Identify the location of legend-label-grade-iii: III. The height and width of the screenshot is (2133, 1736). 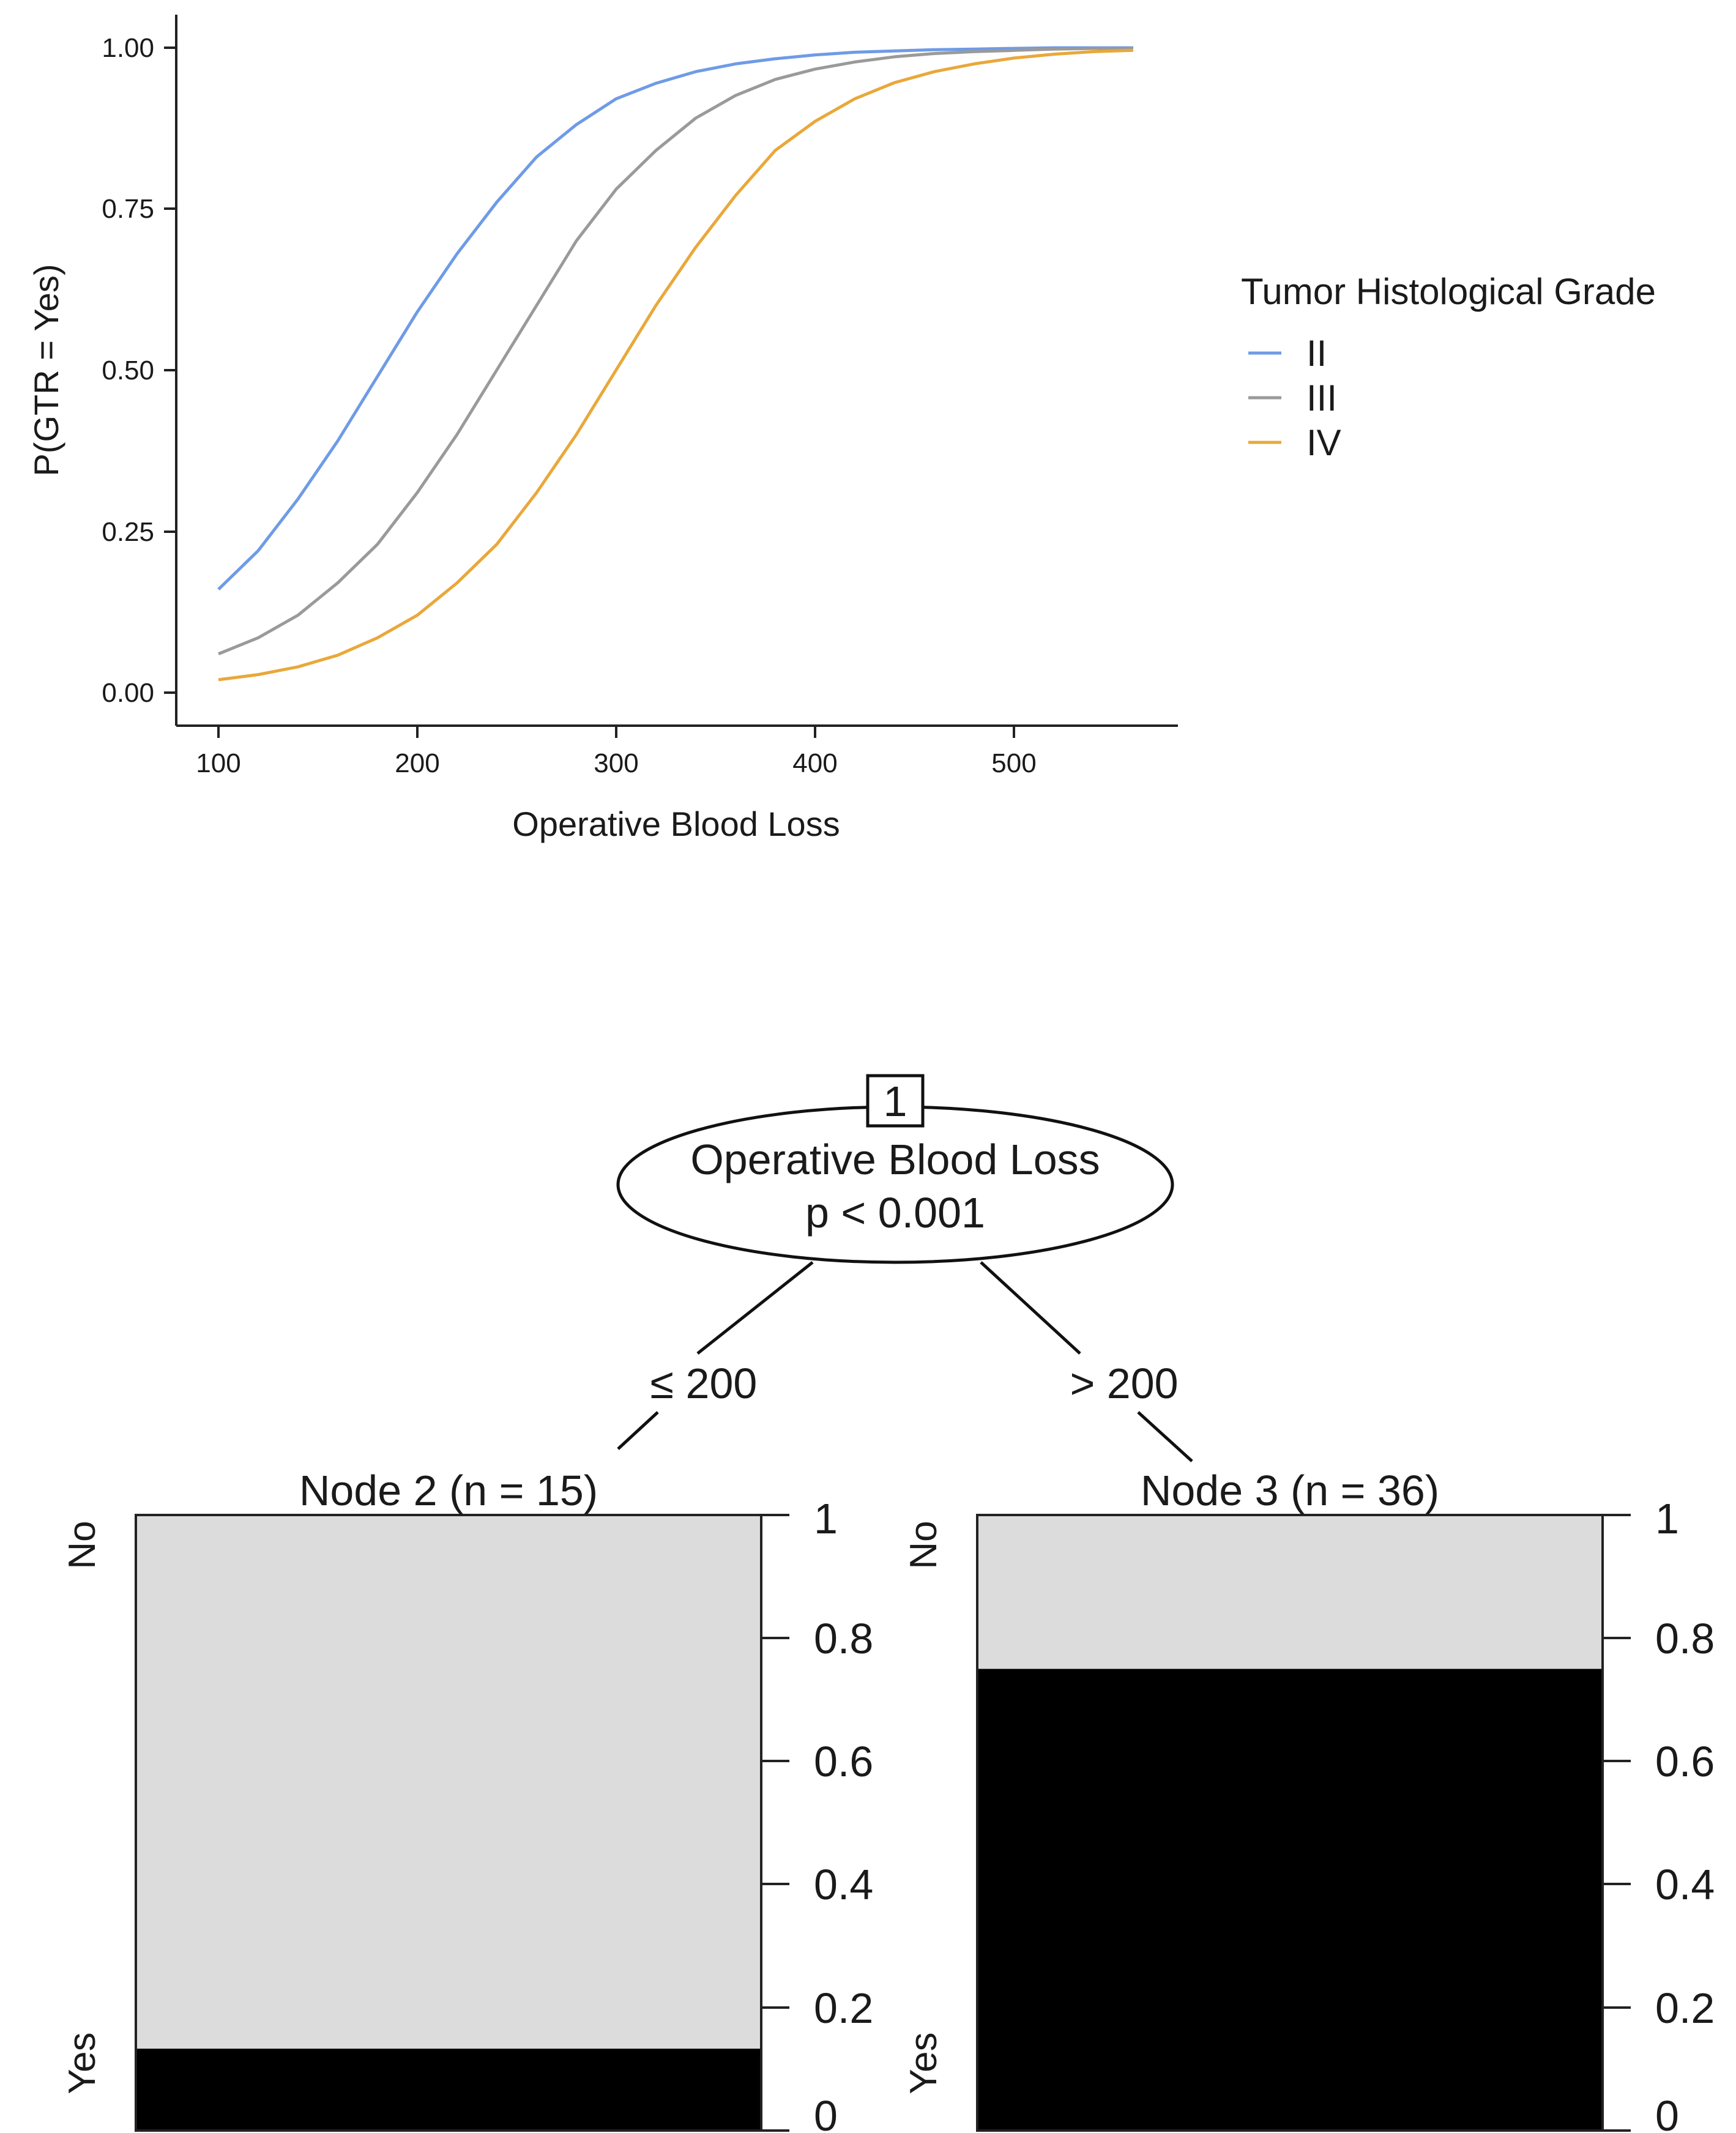
(1321, 398).